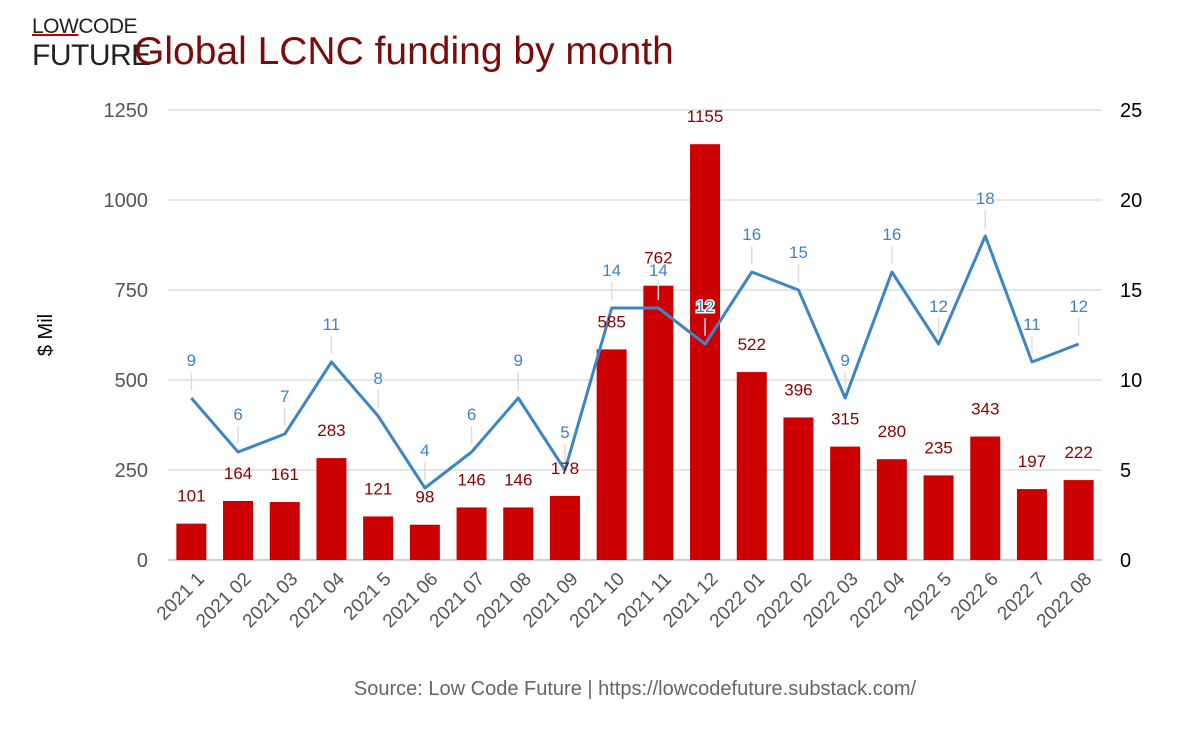  What do you see at coordinates (131, 471) in the screenshot?
I see `y-tick-label: 250` at bounding box center [131, 471].